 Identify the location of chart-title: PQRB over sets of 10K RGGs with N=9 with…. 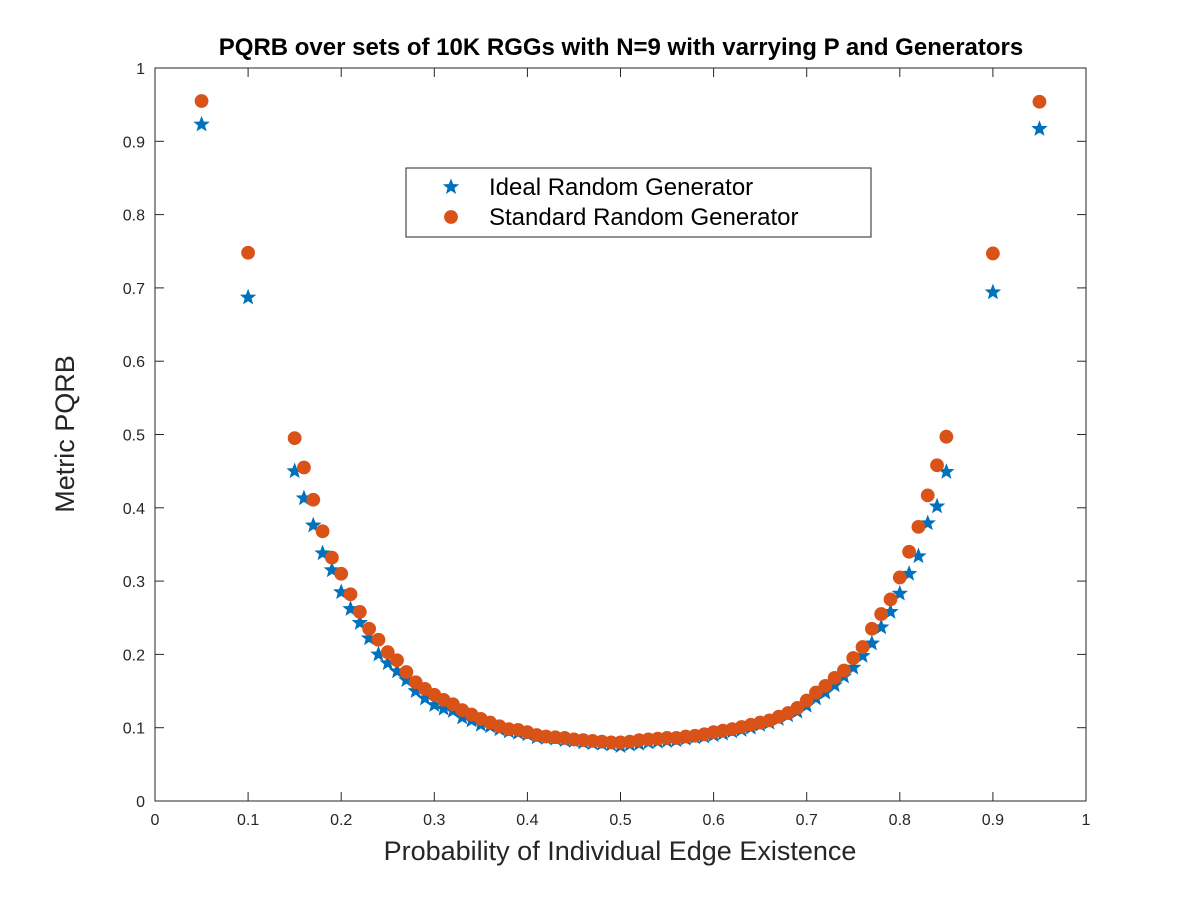
(621, 47).